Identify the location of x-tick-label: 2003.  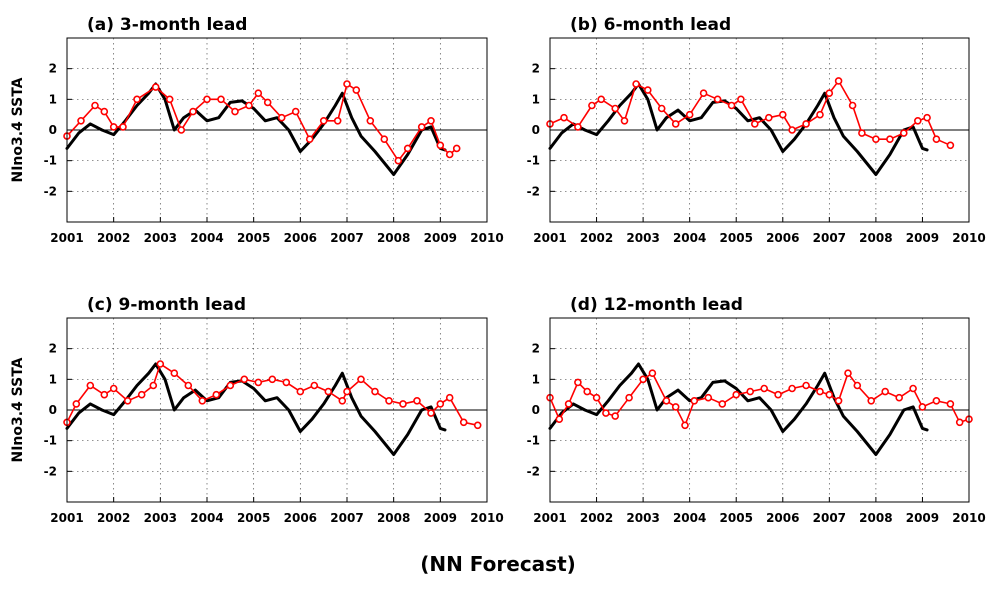
(160, 238).